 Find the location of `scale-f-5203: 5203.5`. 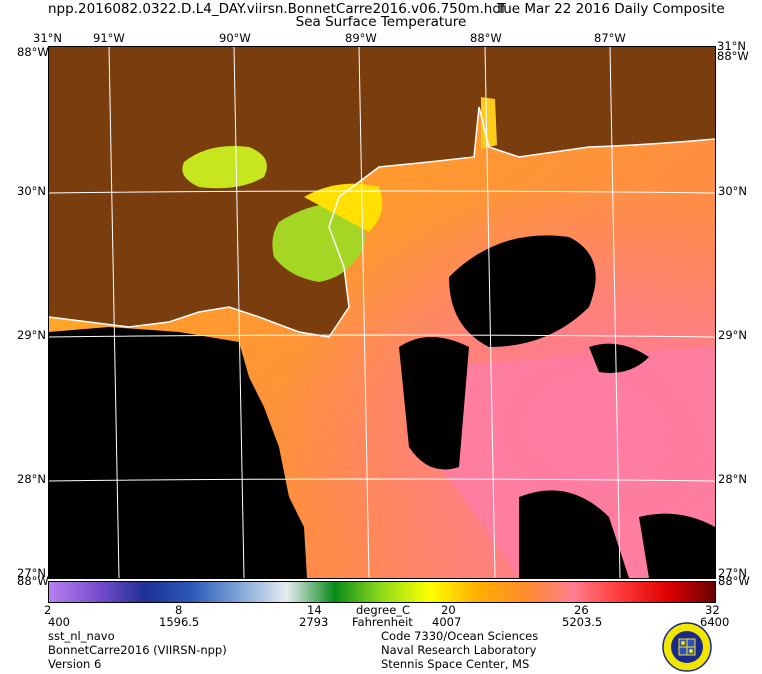

scale-f-5203: 5203.5 is located at coordinates (582, 622).